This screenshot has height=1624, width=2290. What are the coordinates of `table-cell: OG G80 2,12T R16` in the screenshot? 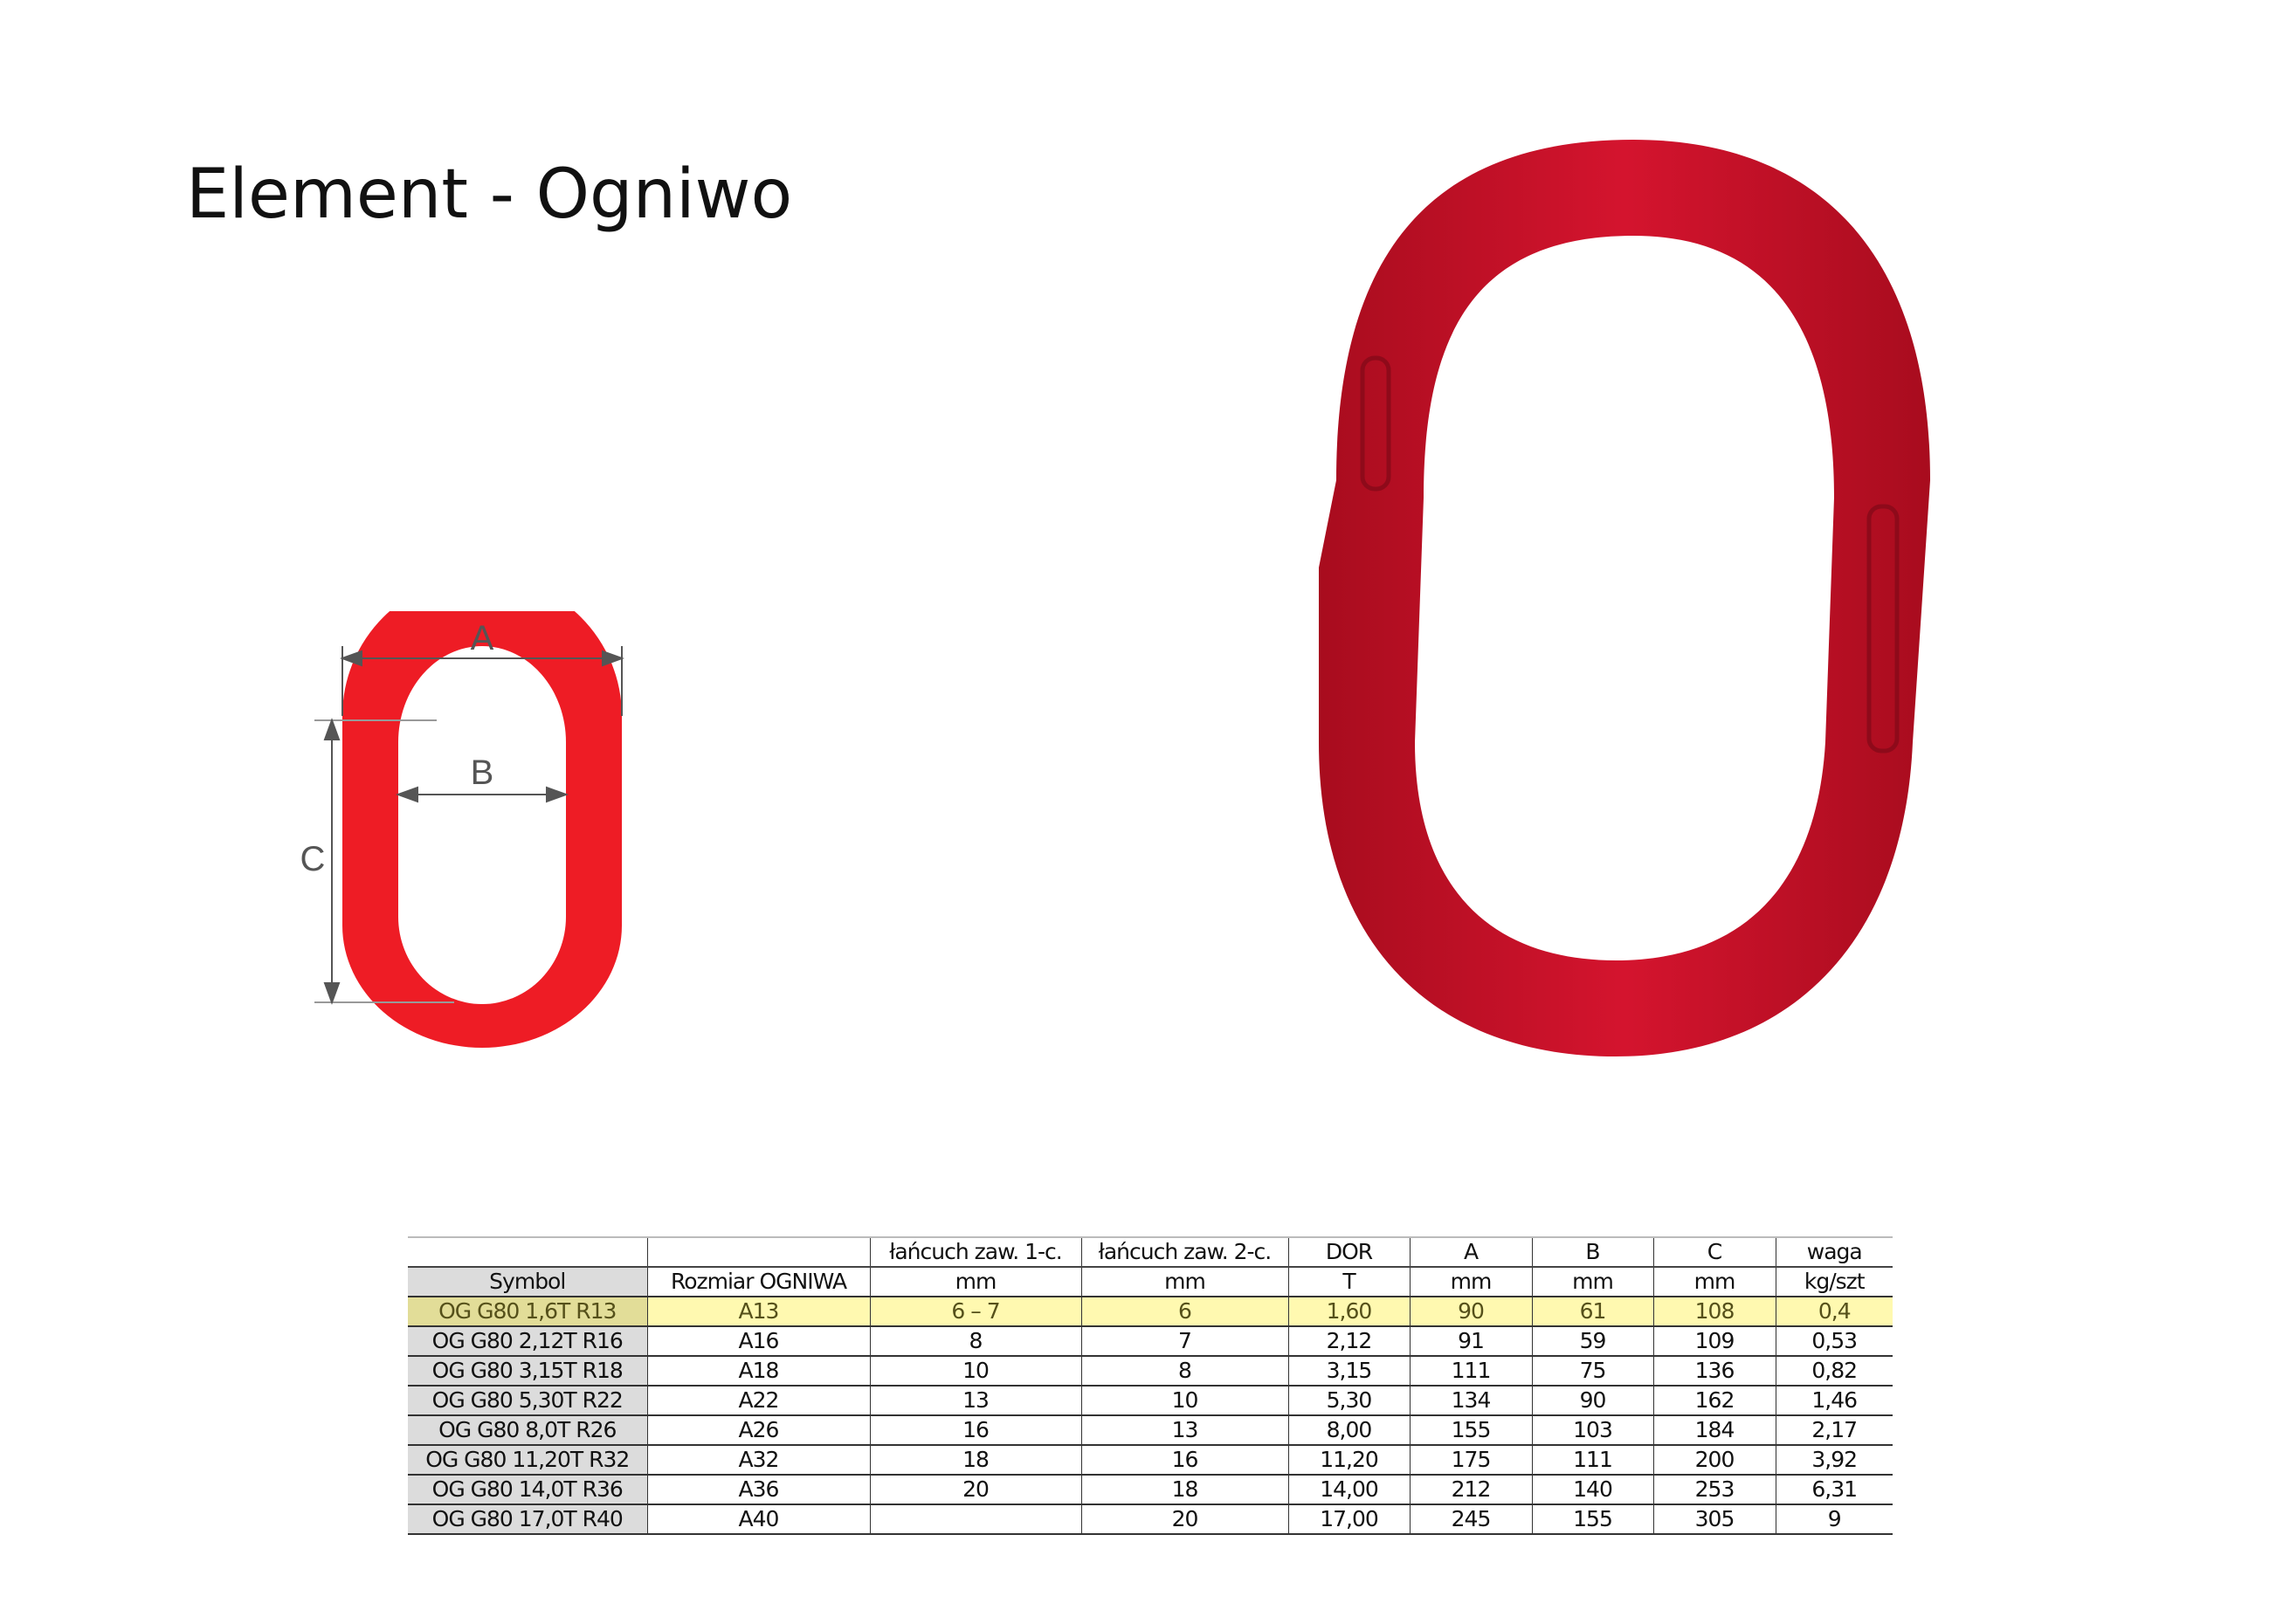 It's located at (527, 1341).